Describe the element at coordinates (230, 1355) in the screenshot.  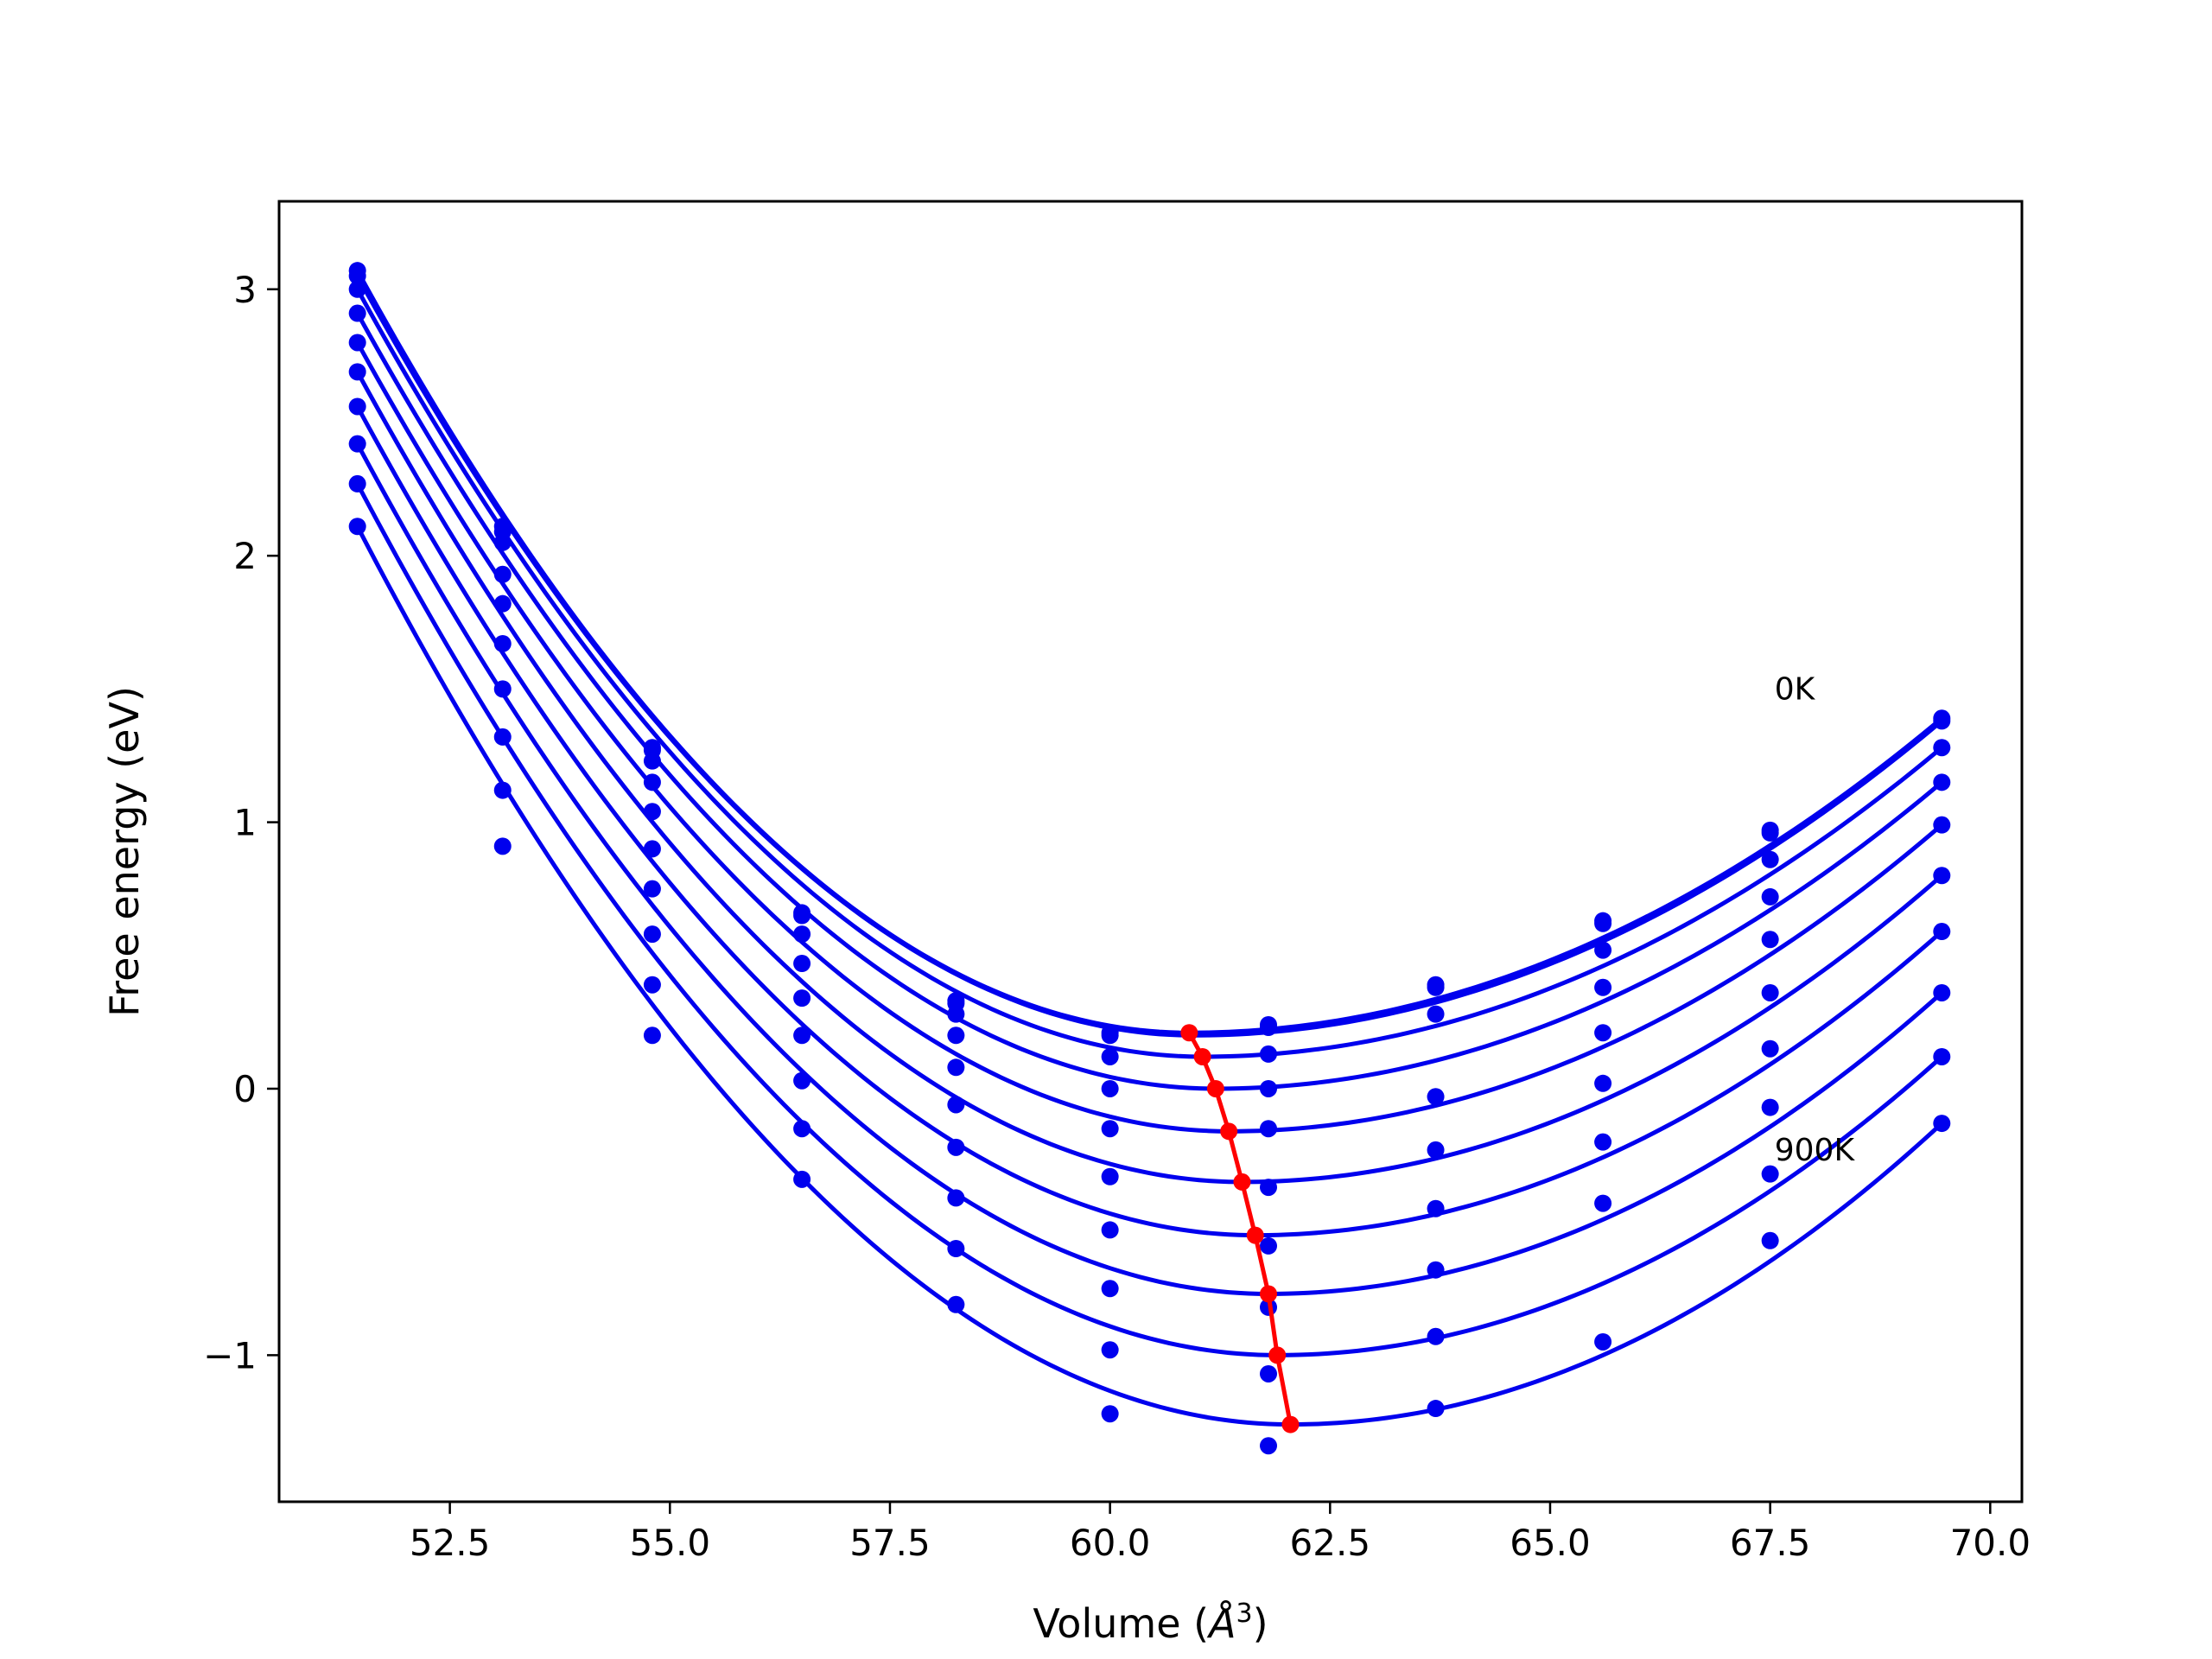
I see `y-tick-label: −1` at that location.